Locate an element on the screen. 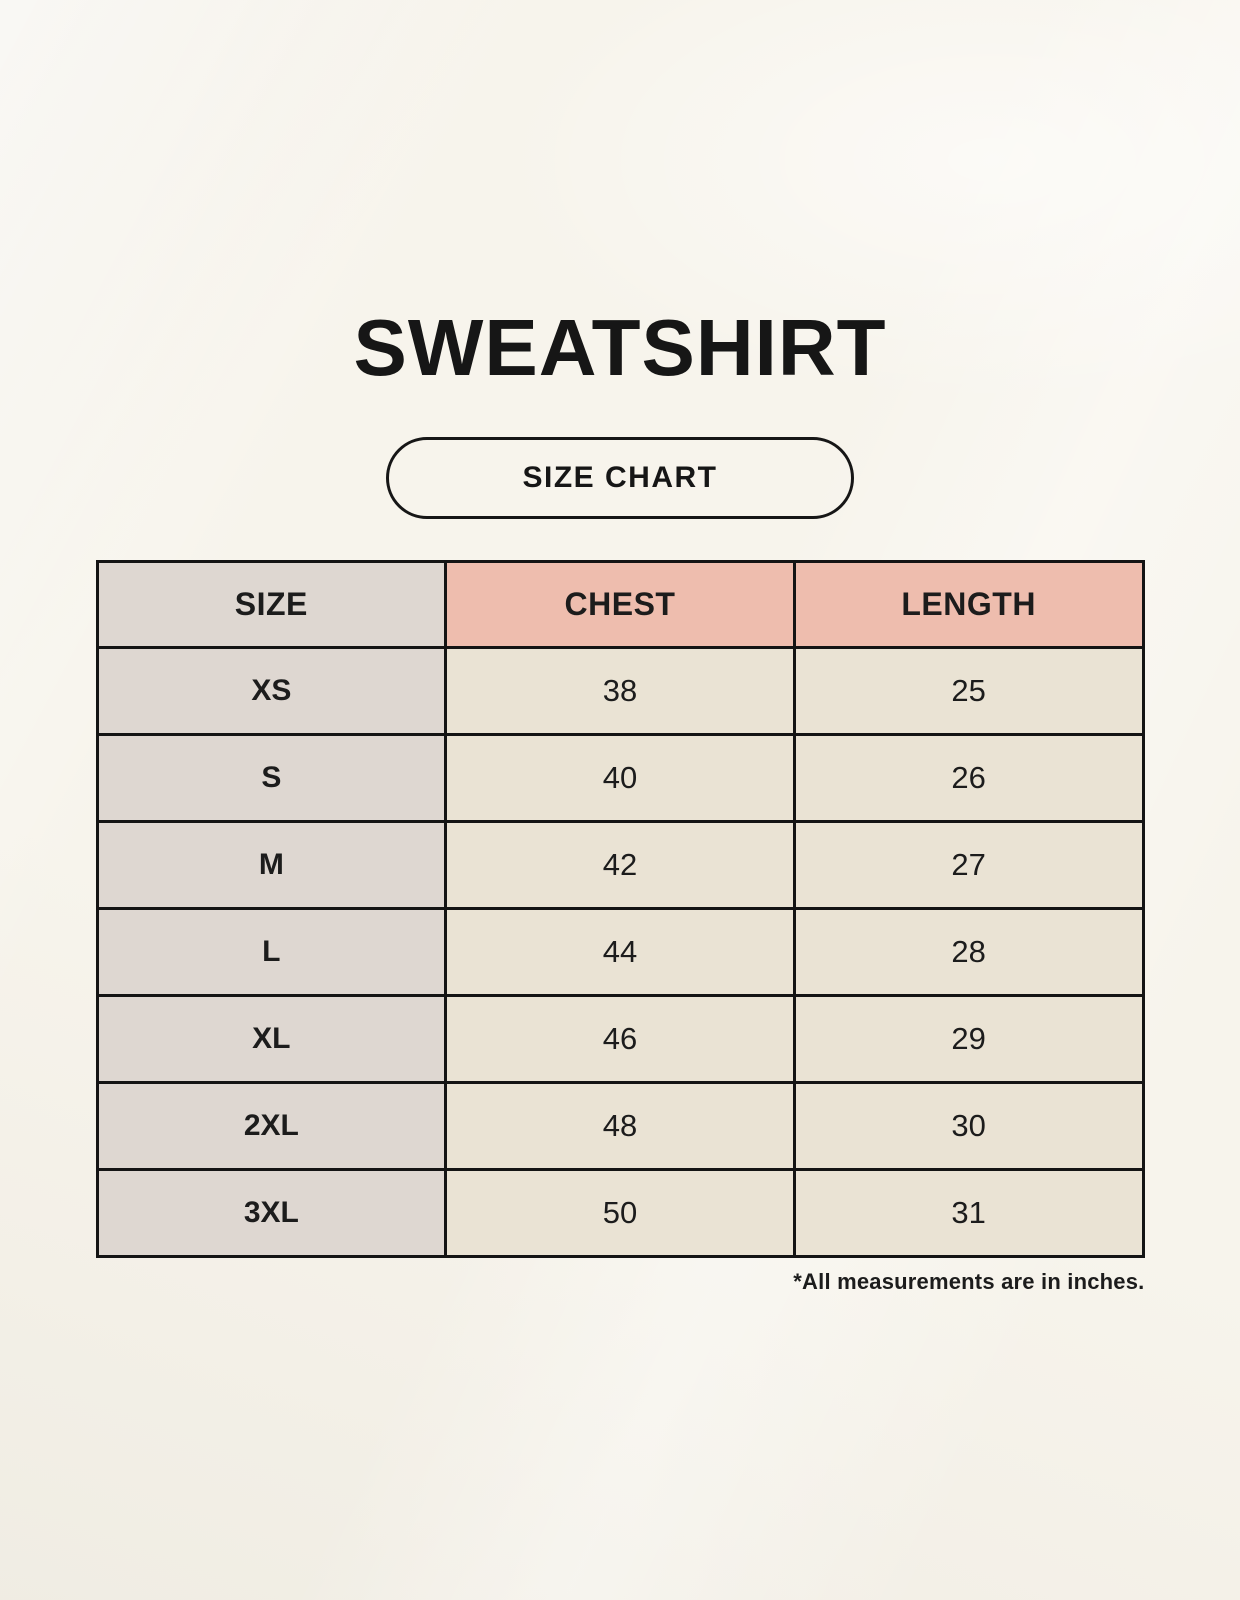  chest-value-cell: 38 is located at coordinates (620, 691).